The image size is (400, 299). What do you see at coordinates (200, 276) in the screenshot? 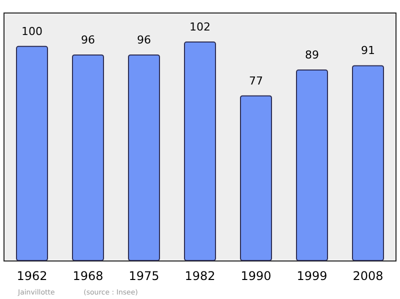
I see `x-tick-label: 1982` at bounding box center [200, 276].